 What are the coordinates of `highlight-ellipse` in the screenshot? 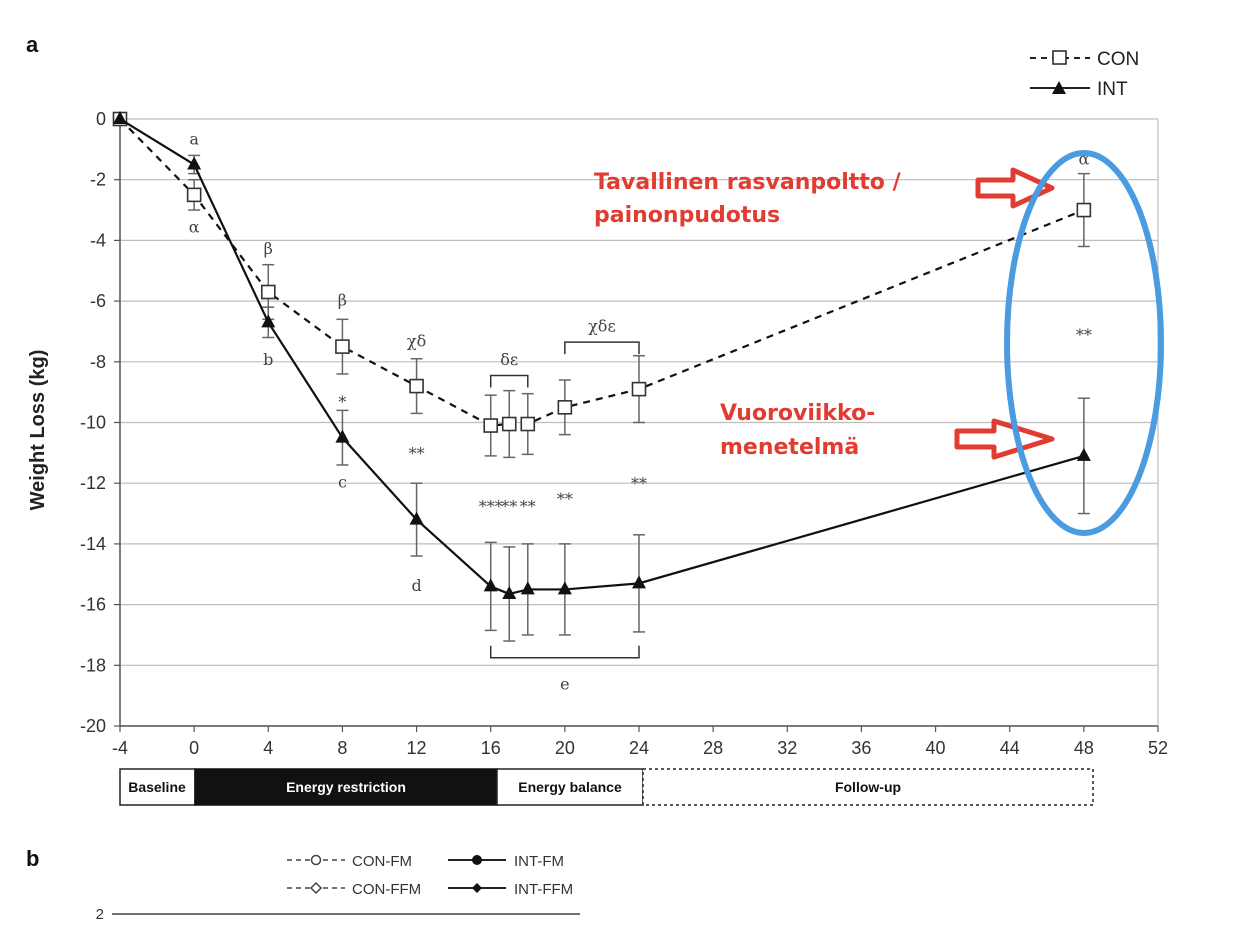 It's located at (1084, 343).